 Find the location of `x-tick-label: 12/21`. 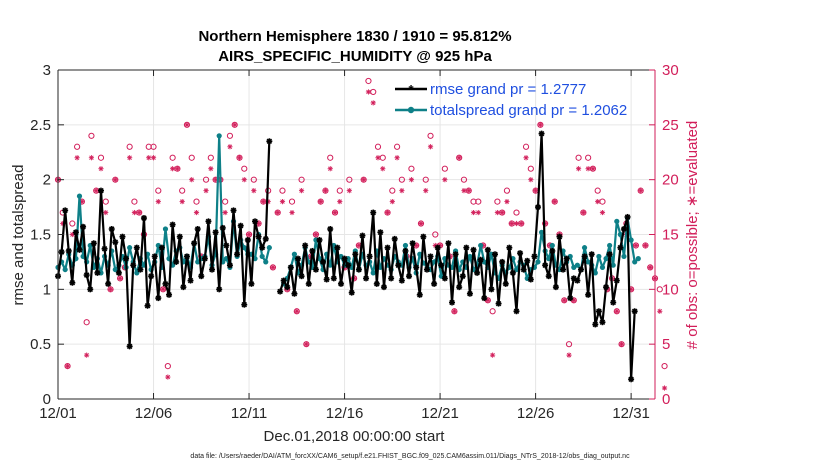

x-tick-label: 12/21 is located at coordinates (440, 413).